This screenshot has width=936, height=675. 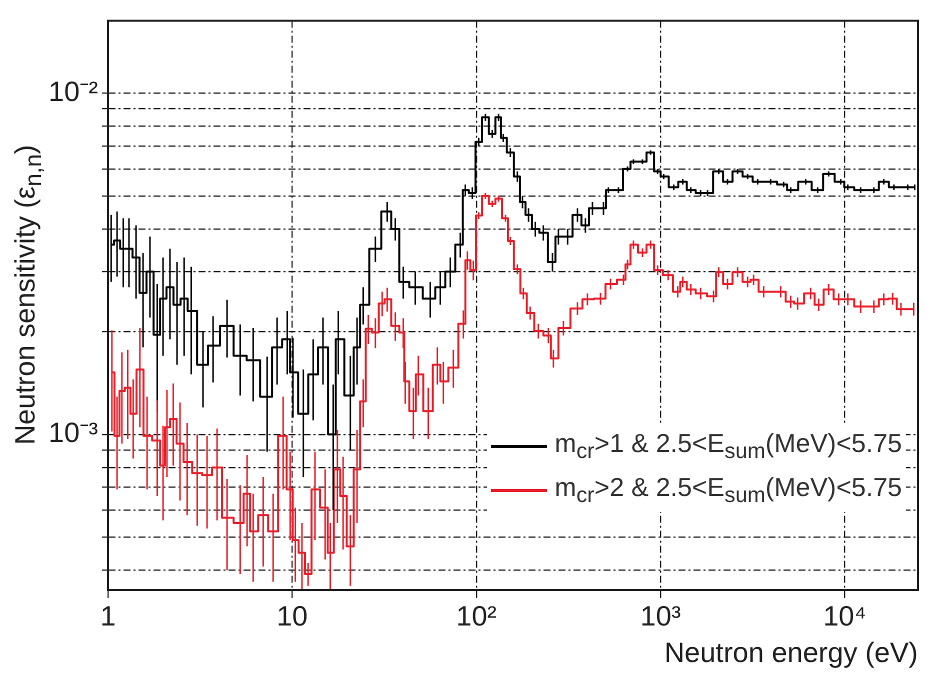 I want to click on legend-label: m$_{cr}$>2 & 2.5<E$_{sum}$(MeV)<5.75, so click(x=728, y=490).